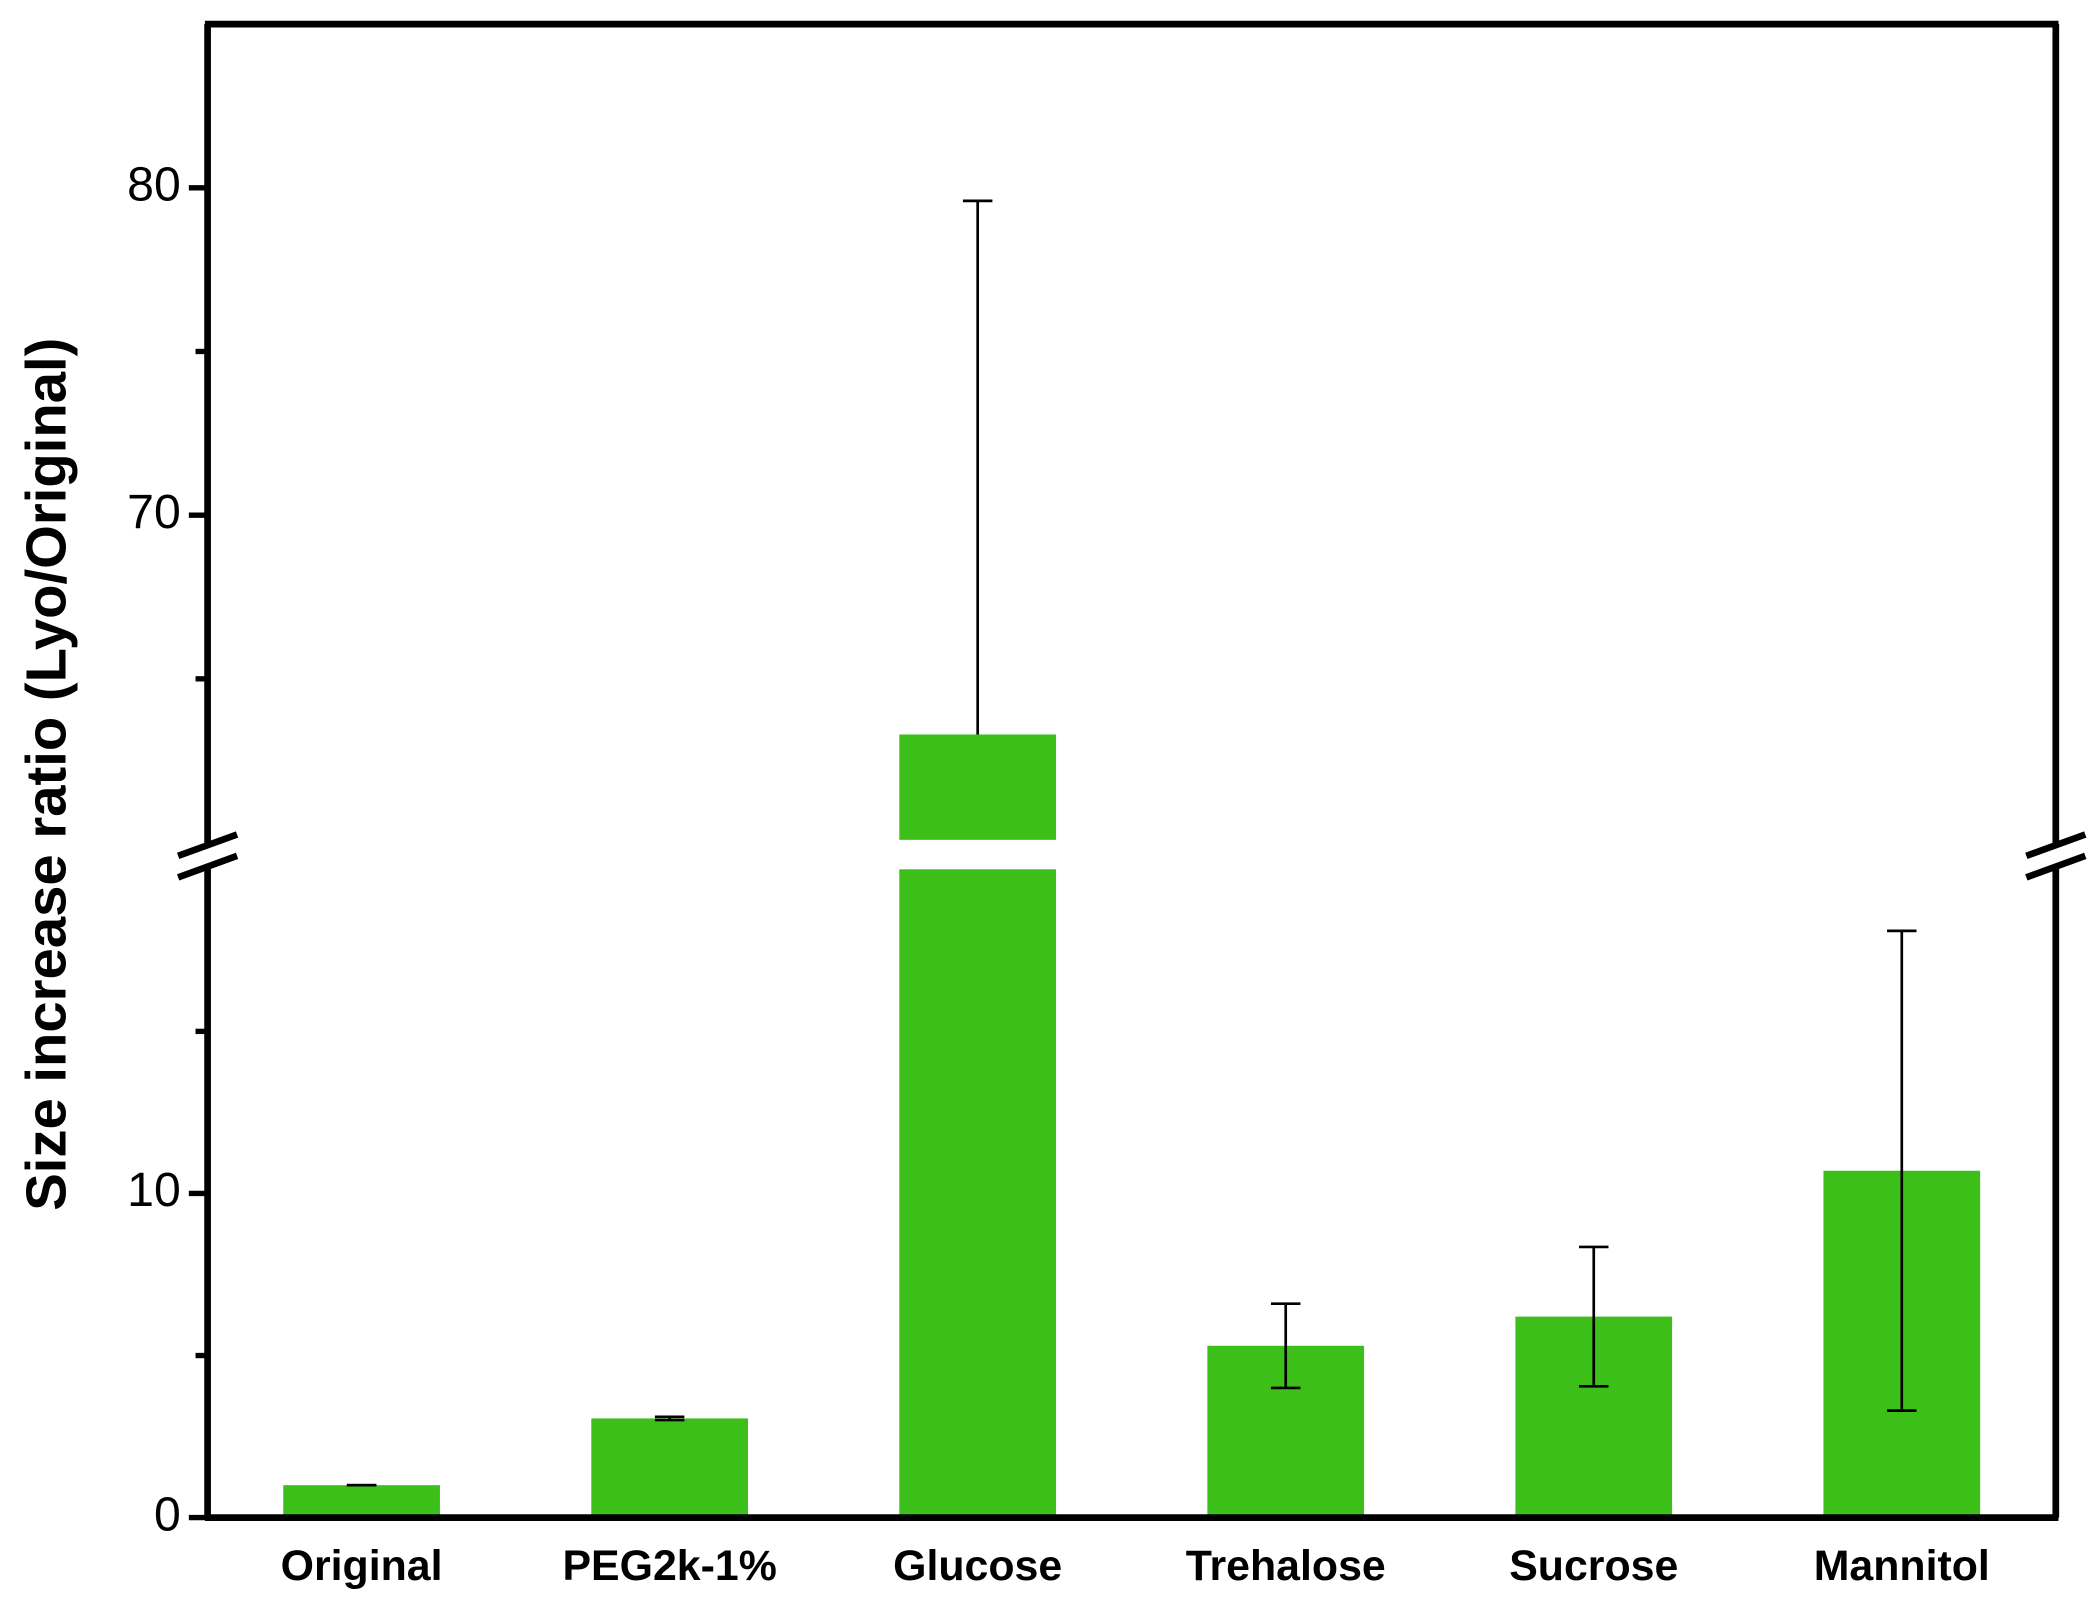 The image size is (2100, 1606). What do you see at coordinates (167, 1514) in the screenshot?
I see `y-tick-label: 0` at bounding box center [167, 1514].